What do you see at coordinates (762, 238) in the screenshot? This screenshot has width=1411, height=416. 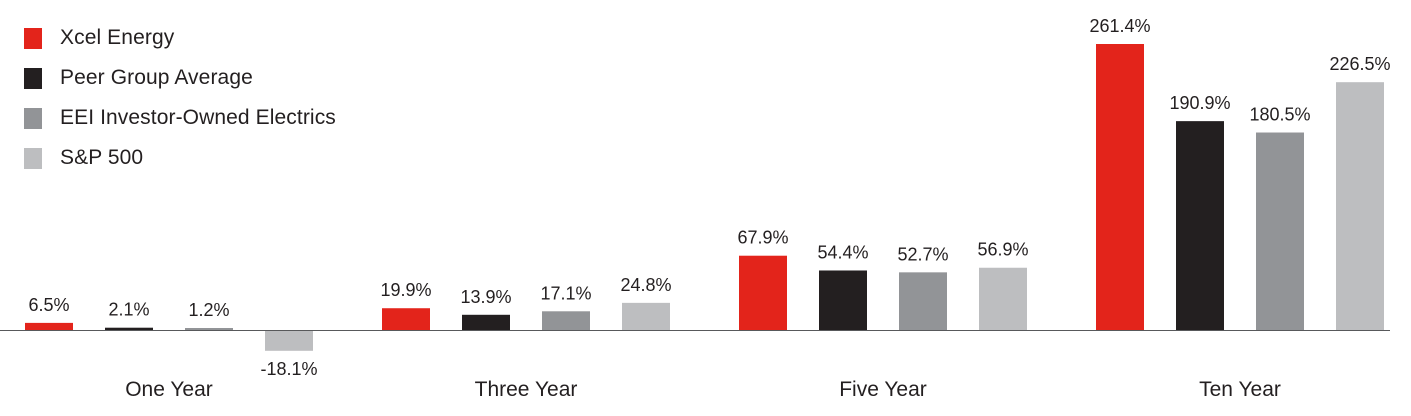 I see `data-label: 67.9%` at bounding box center [762, 238].